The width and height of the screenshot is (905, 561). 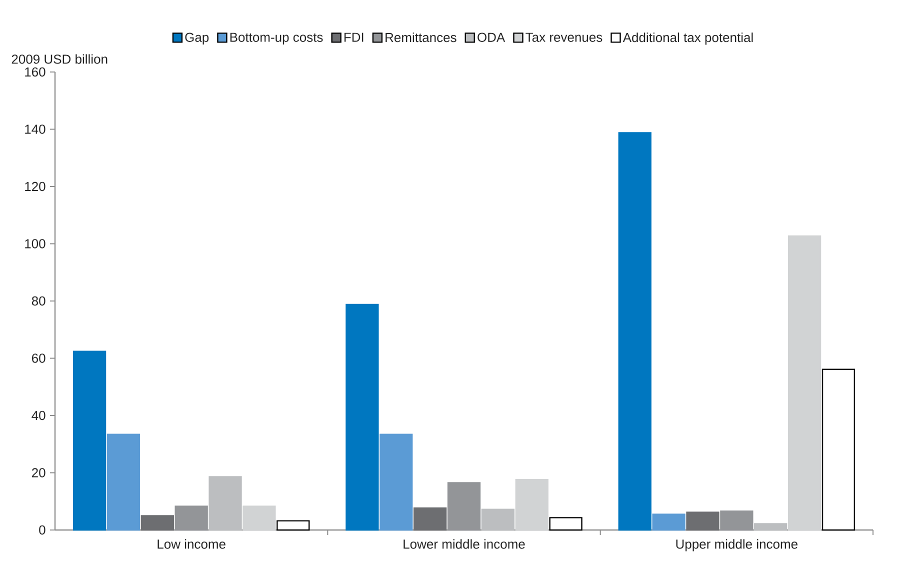 What do you see at coordinates (197, 38) in the screenshot?
I see `legend-label: Gap` at bounding box center [197, 38].